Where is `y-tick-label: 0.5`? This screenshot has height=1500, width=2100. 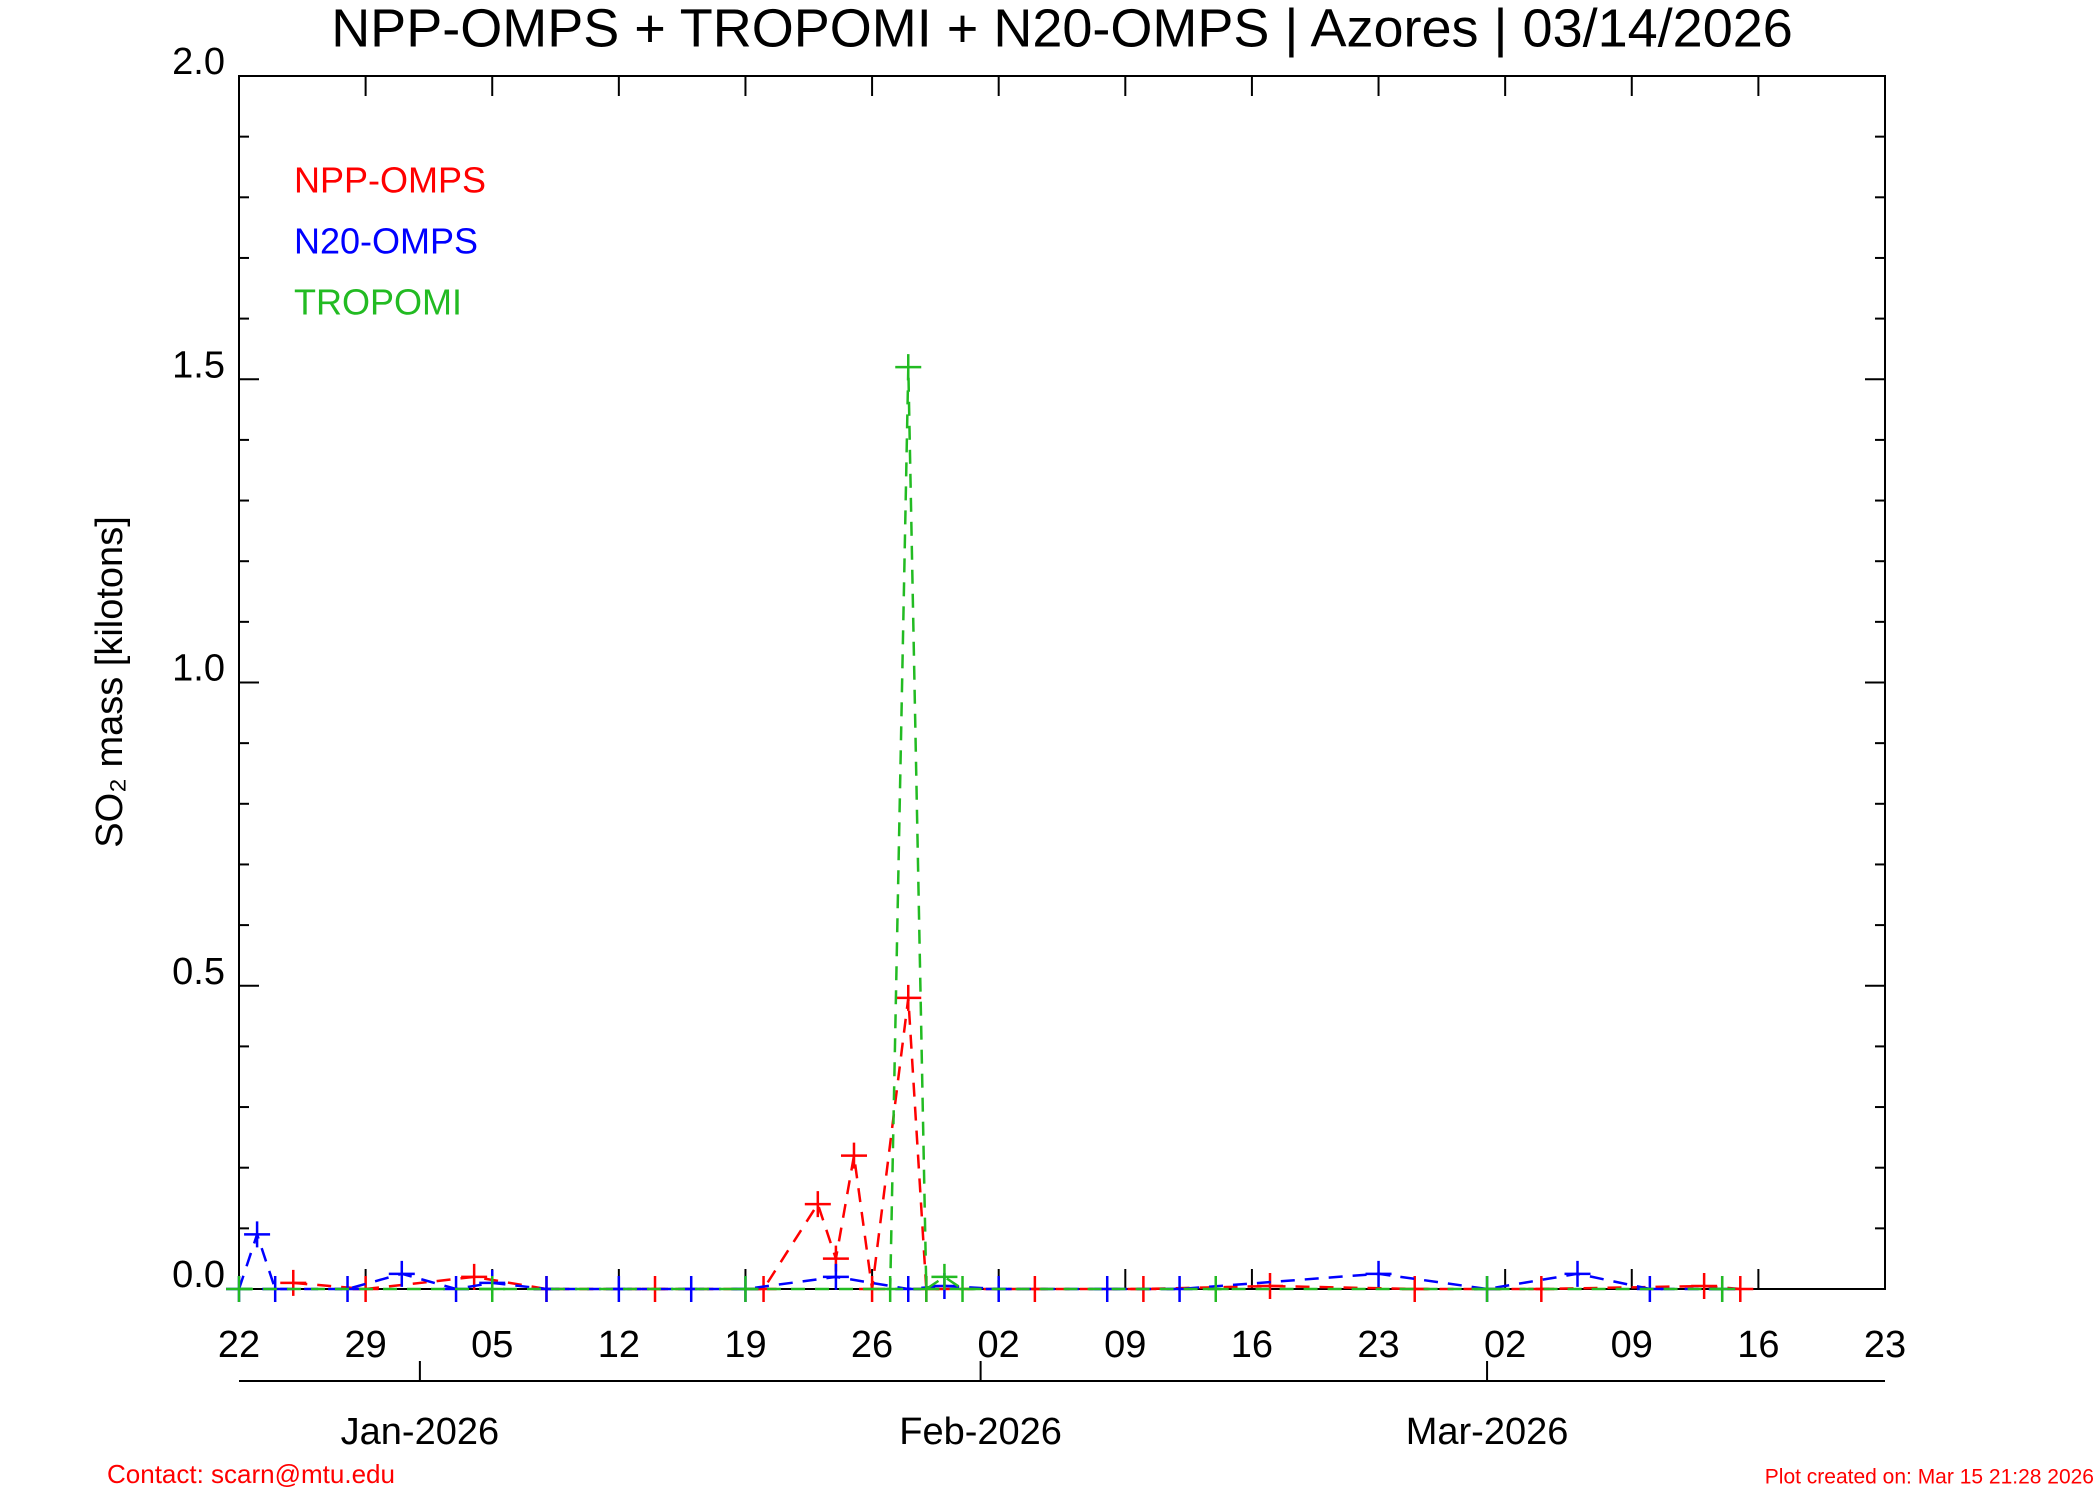 y-tick-label: 0.5 is located at coordinates (198, 972).